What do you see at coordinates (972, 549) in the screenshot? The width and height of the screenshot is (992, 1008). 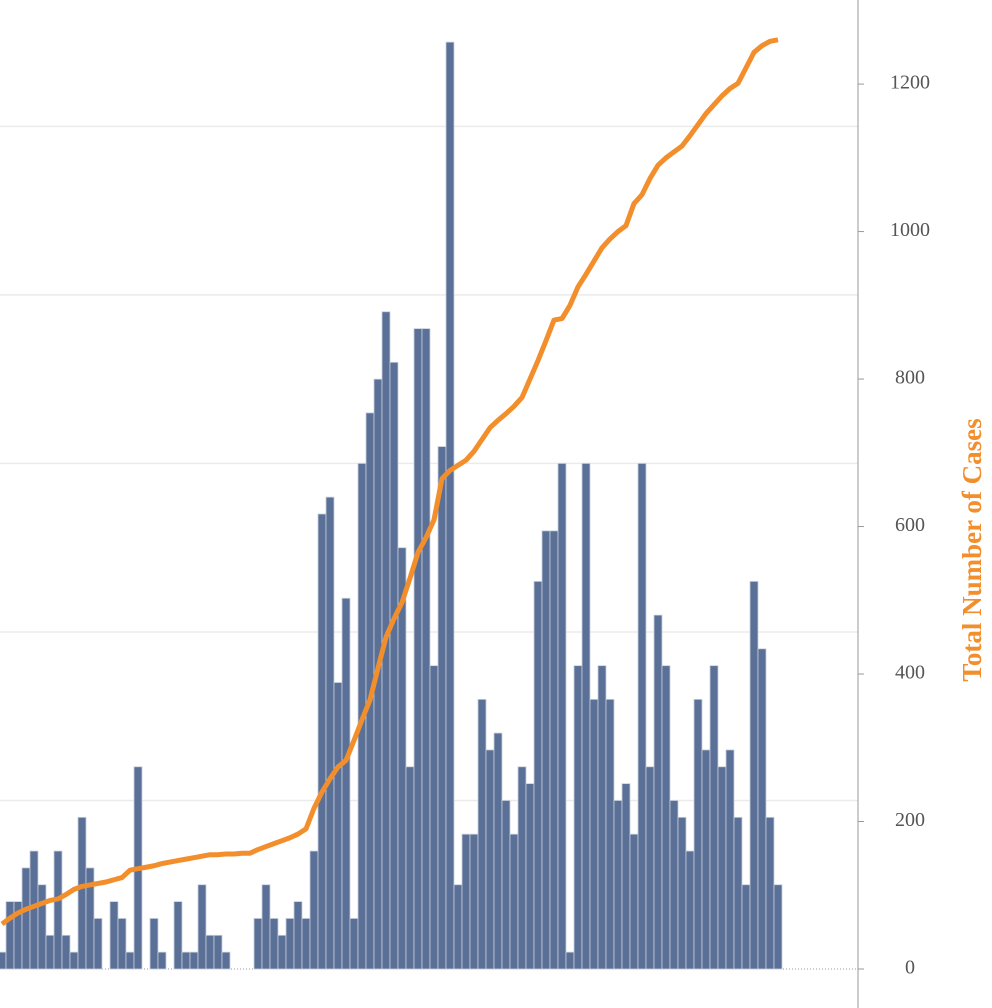 I see `y2-axis-title: Total Number of Cases` at bounding box center [972, 549].